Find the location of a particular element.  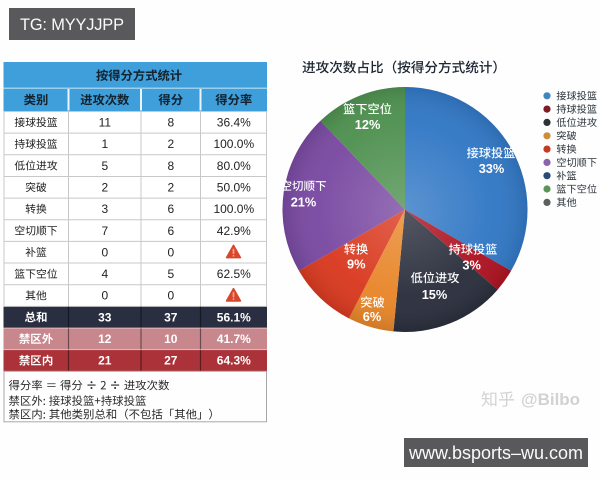

svg-text: 3 is located at coordinates (104, 209).